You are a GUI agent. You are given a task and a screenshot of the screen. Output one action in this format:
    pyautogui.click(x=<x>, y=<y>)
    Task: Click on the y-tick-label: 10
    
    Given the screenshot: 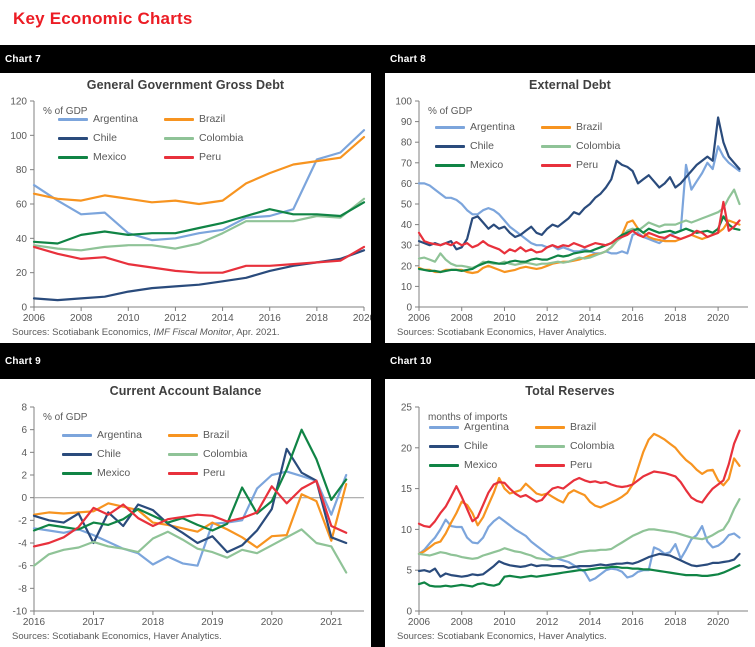 What is the action you would take?
    pyautogui.click(x=407, y=287)
    